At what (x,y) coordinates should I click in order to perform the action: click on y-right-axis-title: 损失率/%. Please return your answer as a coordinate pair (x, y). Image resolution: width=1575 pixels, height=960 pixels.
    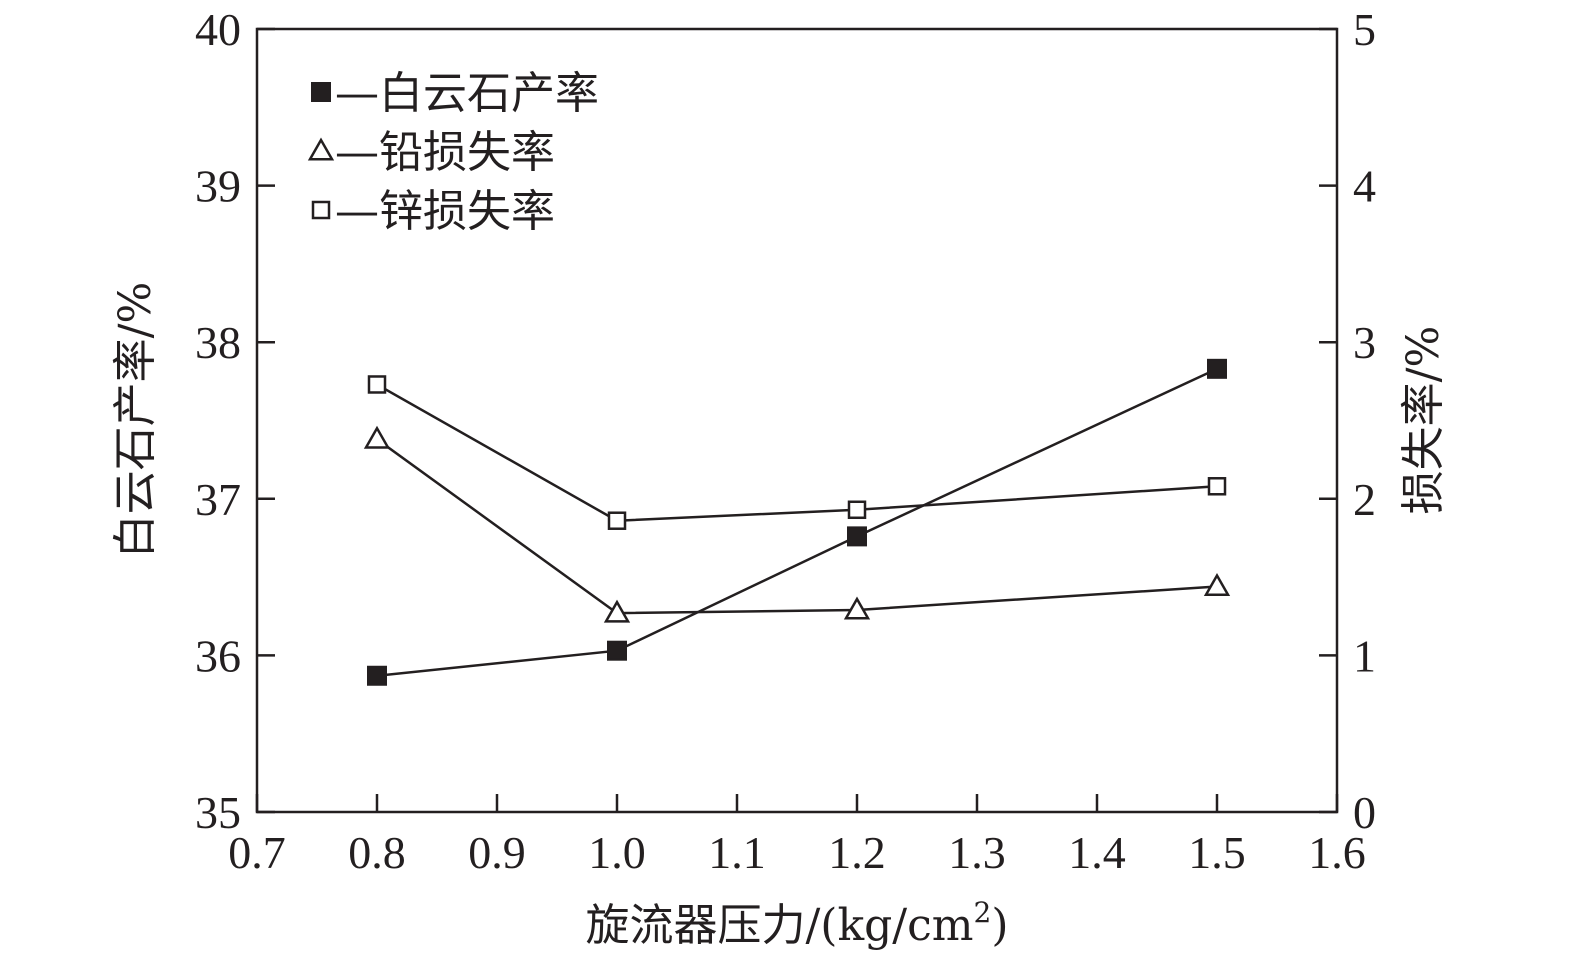
    Looking at the image, I should click on (1423, 420).